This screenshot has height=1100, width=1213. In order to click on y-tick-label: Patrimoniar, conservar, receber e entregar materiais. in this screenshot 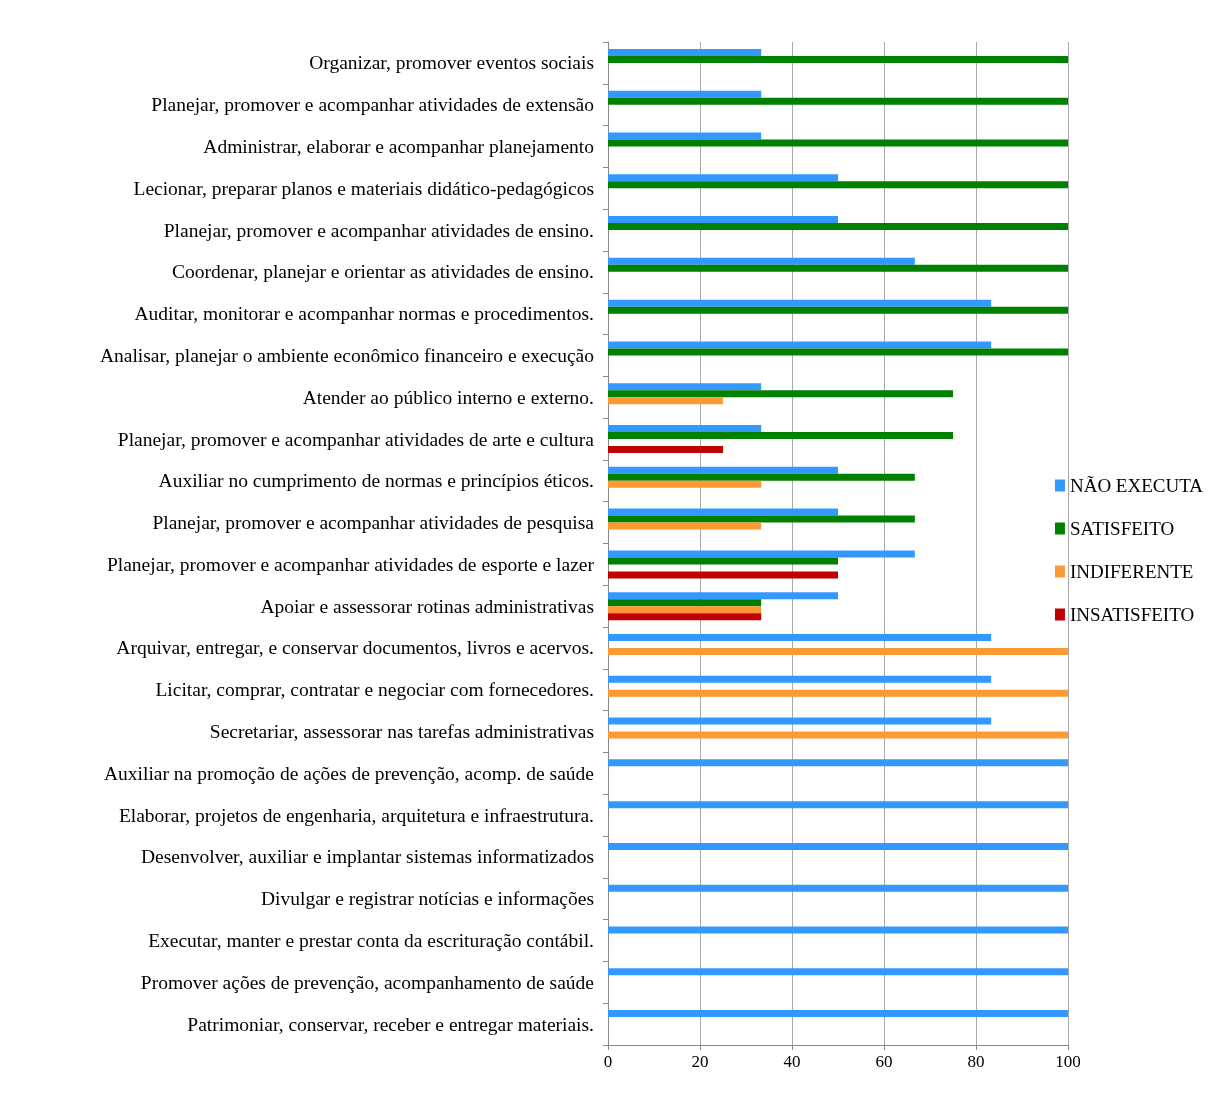, I will do `click(390, 1024)`.